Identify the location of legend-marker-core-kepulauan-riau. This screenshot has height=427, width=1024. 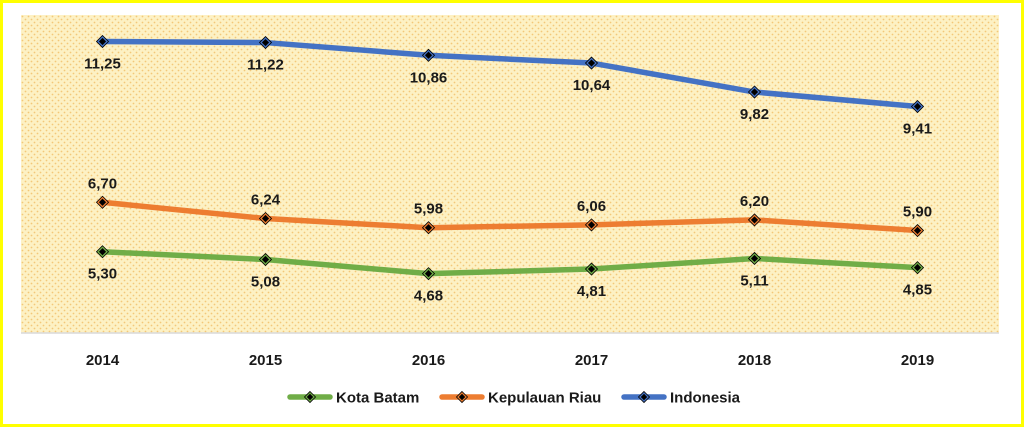
(462, 397).